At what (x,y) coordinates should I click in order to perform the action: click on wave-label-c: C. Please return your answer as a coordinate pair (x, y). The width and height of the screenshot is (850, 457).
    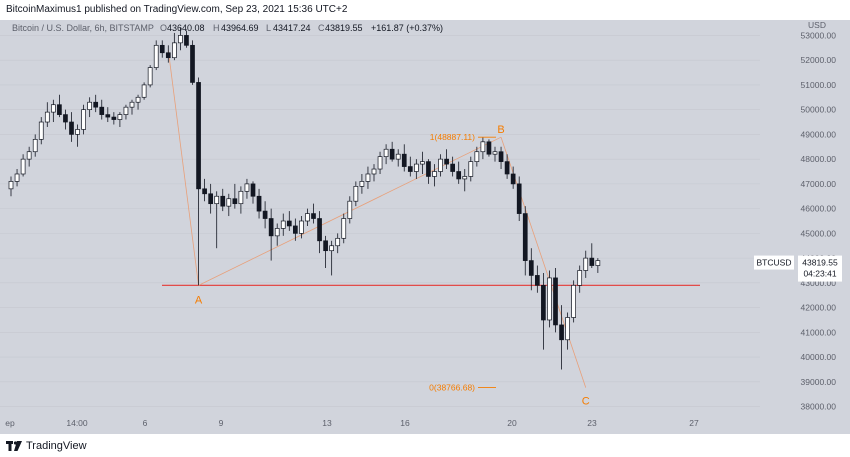
    Looking at the image, I should click on (586, 402).